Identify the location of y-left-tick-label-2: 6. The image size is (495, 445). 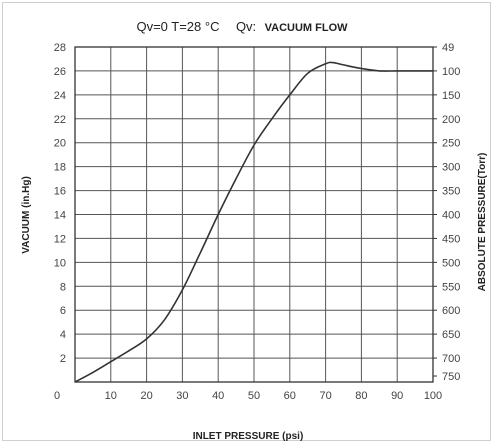
(63, 311).